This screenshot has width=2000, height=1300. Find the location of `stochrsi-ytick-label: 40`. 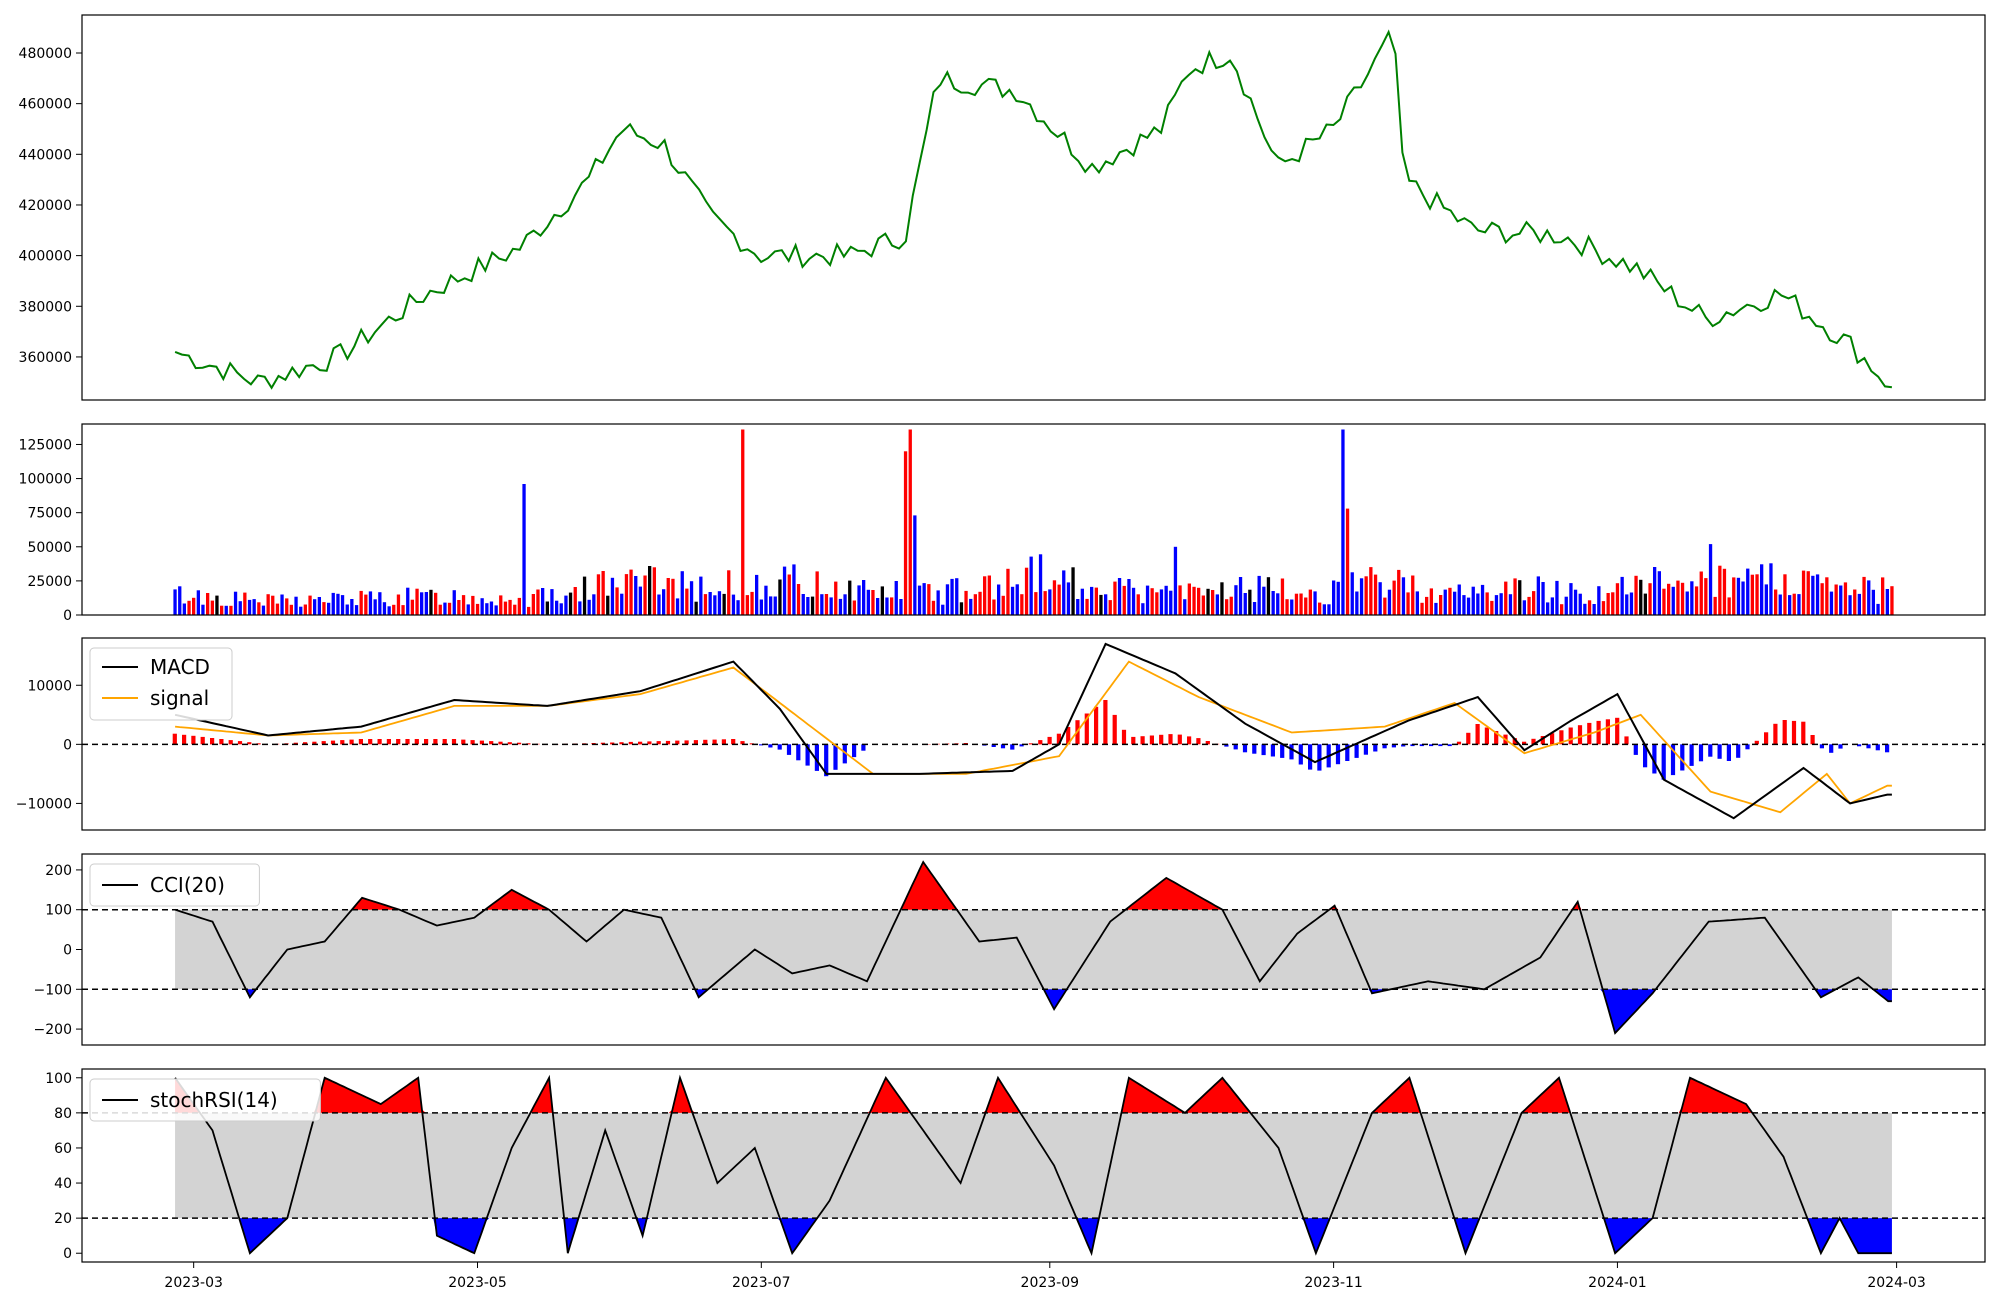

stochrsi-ytick-label: 40 is located at coordinates (63, 1184).